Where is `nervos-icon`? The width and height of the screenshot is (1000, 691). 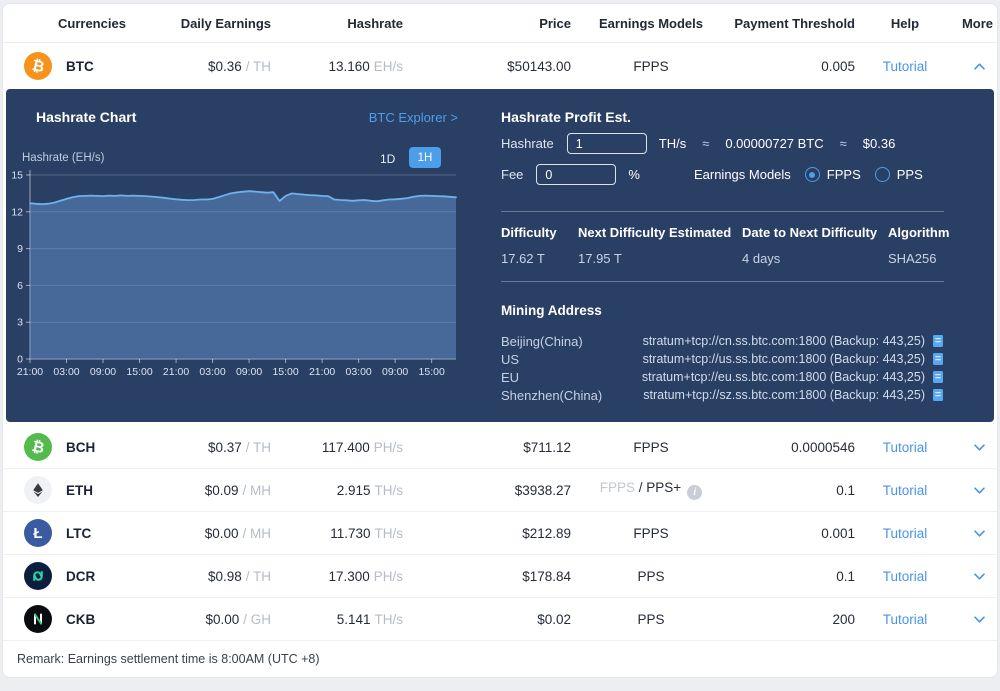 nervos-icon is located at coordinates (38, 619).